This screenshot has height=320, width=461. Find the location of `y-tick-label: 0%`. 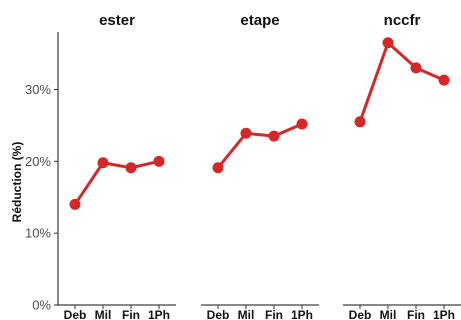

y-tick-label: 0% is located at coordinates (41, 305).